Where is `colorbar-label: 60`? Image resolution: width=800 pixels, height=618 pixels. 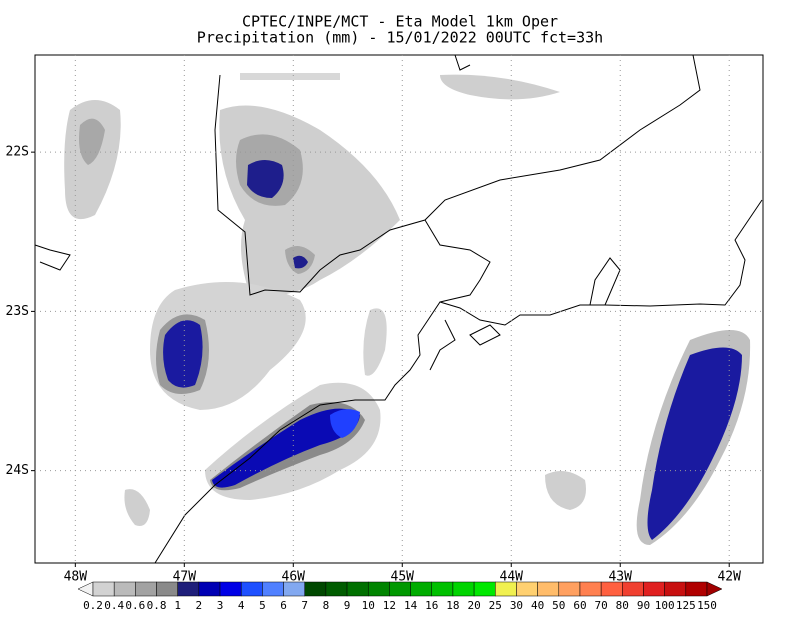
colorbar-label: 60 is located at coordinates (579, 605).